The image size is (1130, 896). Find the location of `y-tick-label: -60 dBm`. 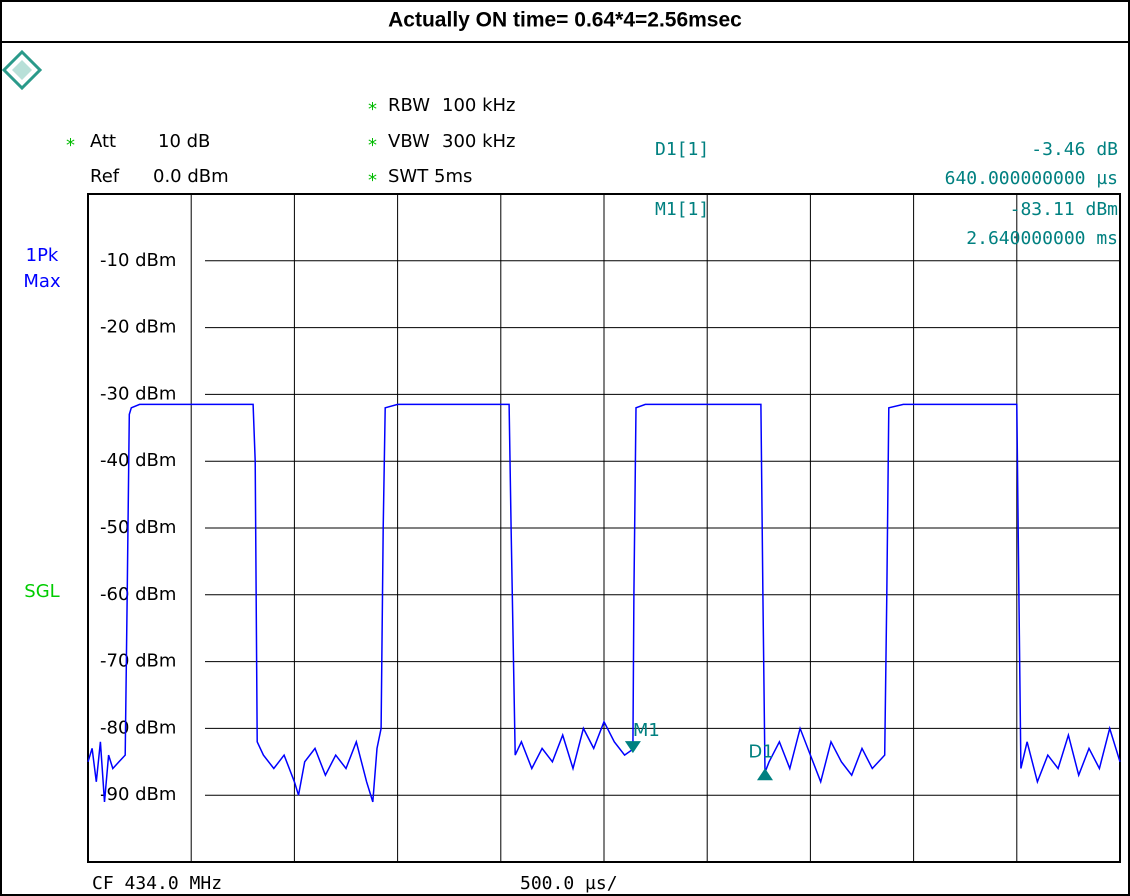

y-tick-label: -60 dBm is located at coordinates (138, 594).